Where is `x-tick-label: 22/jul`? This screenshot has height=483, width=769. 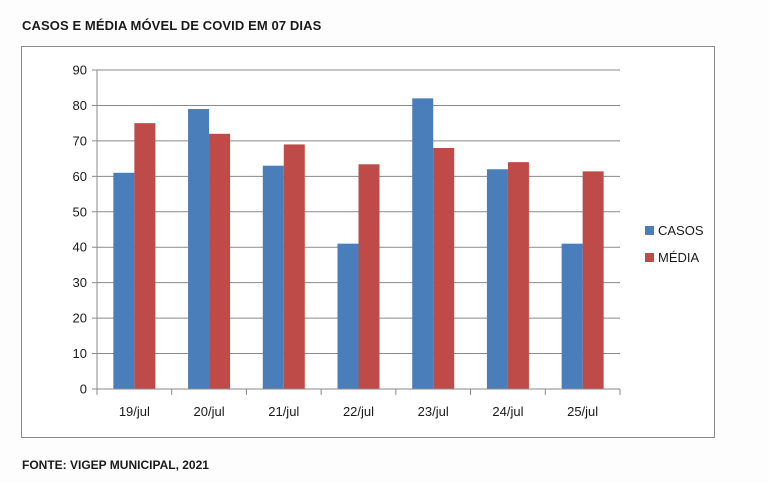 x-tick-label: 22/jul is located at coordinates (358, 411).